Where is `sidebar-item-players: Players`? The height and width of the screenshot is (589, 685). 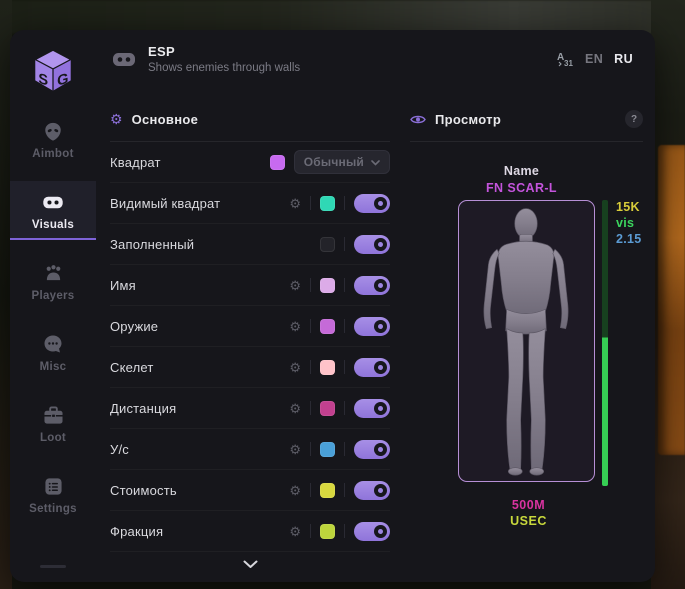 sidebar-item-players: Players is located at coordinates (53, 281).